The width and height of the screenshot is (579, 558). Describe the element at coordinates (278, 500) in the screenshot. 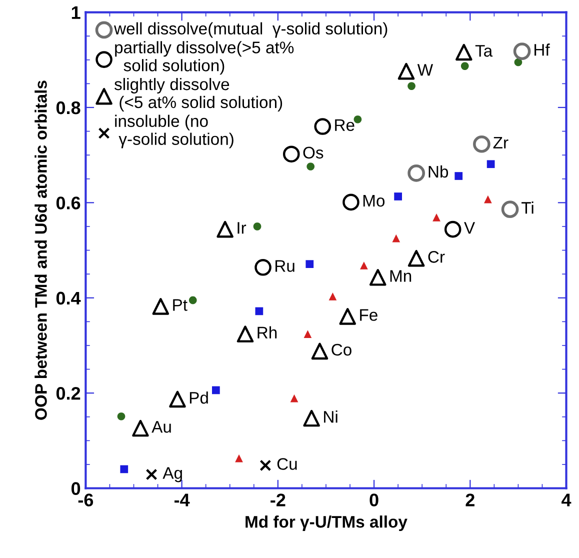

I see `x-tick-label: -2` at that location.